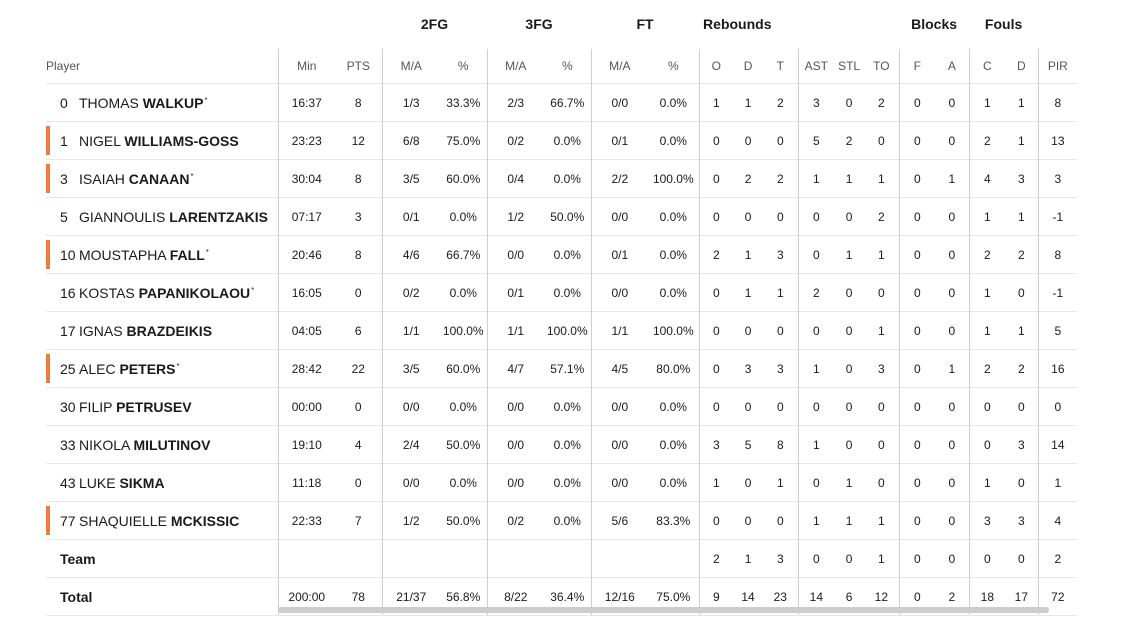 This screenshot has height=630, width=1123. What do you see at coordinates (68, 368) in the screenshot?
I see `player-number: 25` at bounding box center [68, 368].